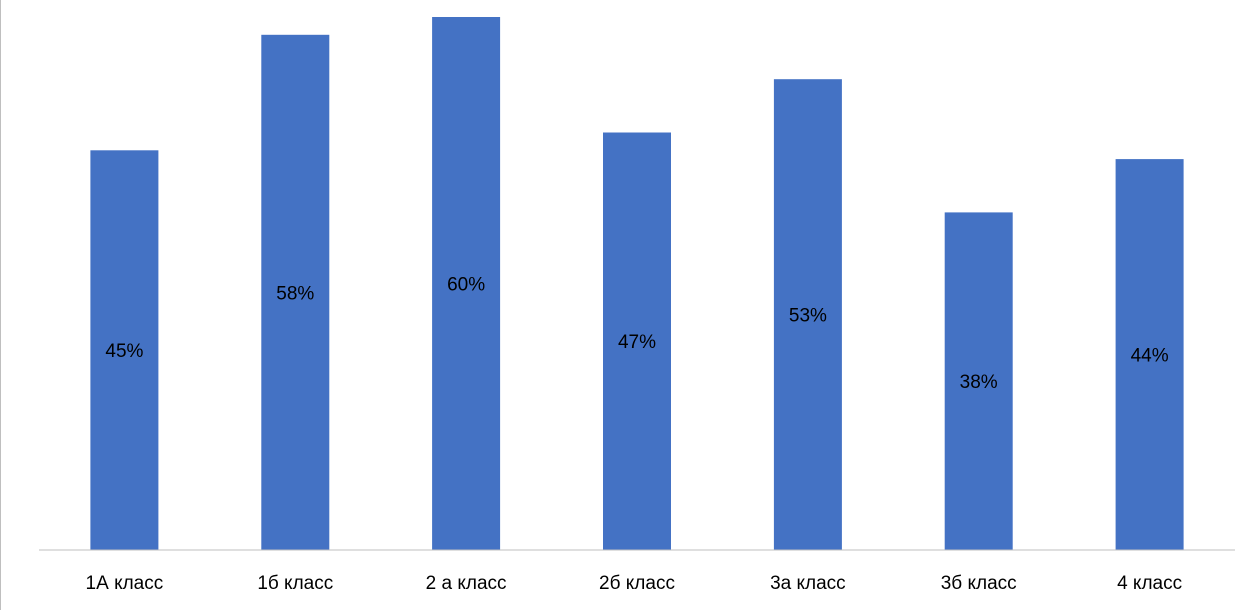 The image size is (1246, 610). I want to click on data-label-3: 60%, so click(466, 285).